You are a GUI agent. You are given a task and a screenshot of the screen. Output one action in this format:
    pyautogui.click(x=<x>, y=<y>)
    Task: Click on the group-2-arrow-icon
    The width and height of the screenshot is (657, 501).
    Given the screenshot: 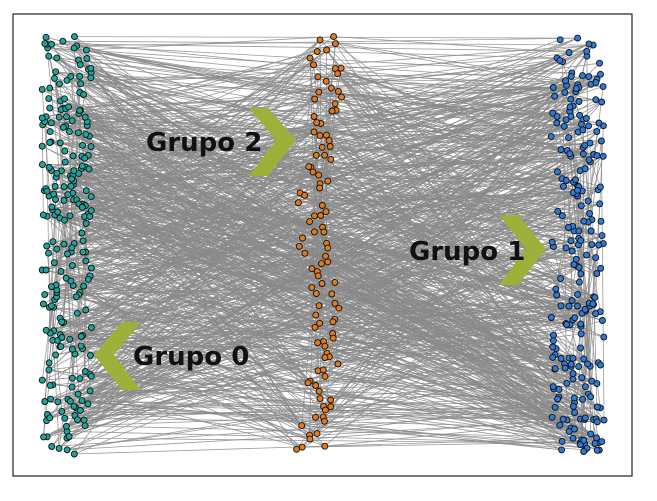 What is the action you would take?
    pyautogui.click(x=272, y=142)
    